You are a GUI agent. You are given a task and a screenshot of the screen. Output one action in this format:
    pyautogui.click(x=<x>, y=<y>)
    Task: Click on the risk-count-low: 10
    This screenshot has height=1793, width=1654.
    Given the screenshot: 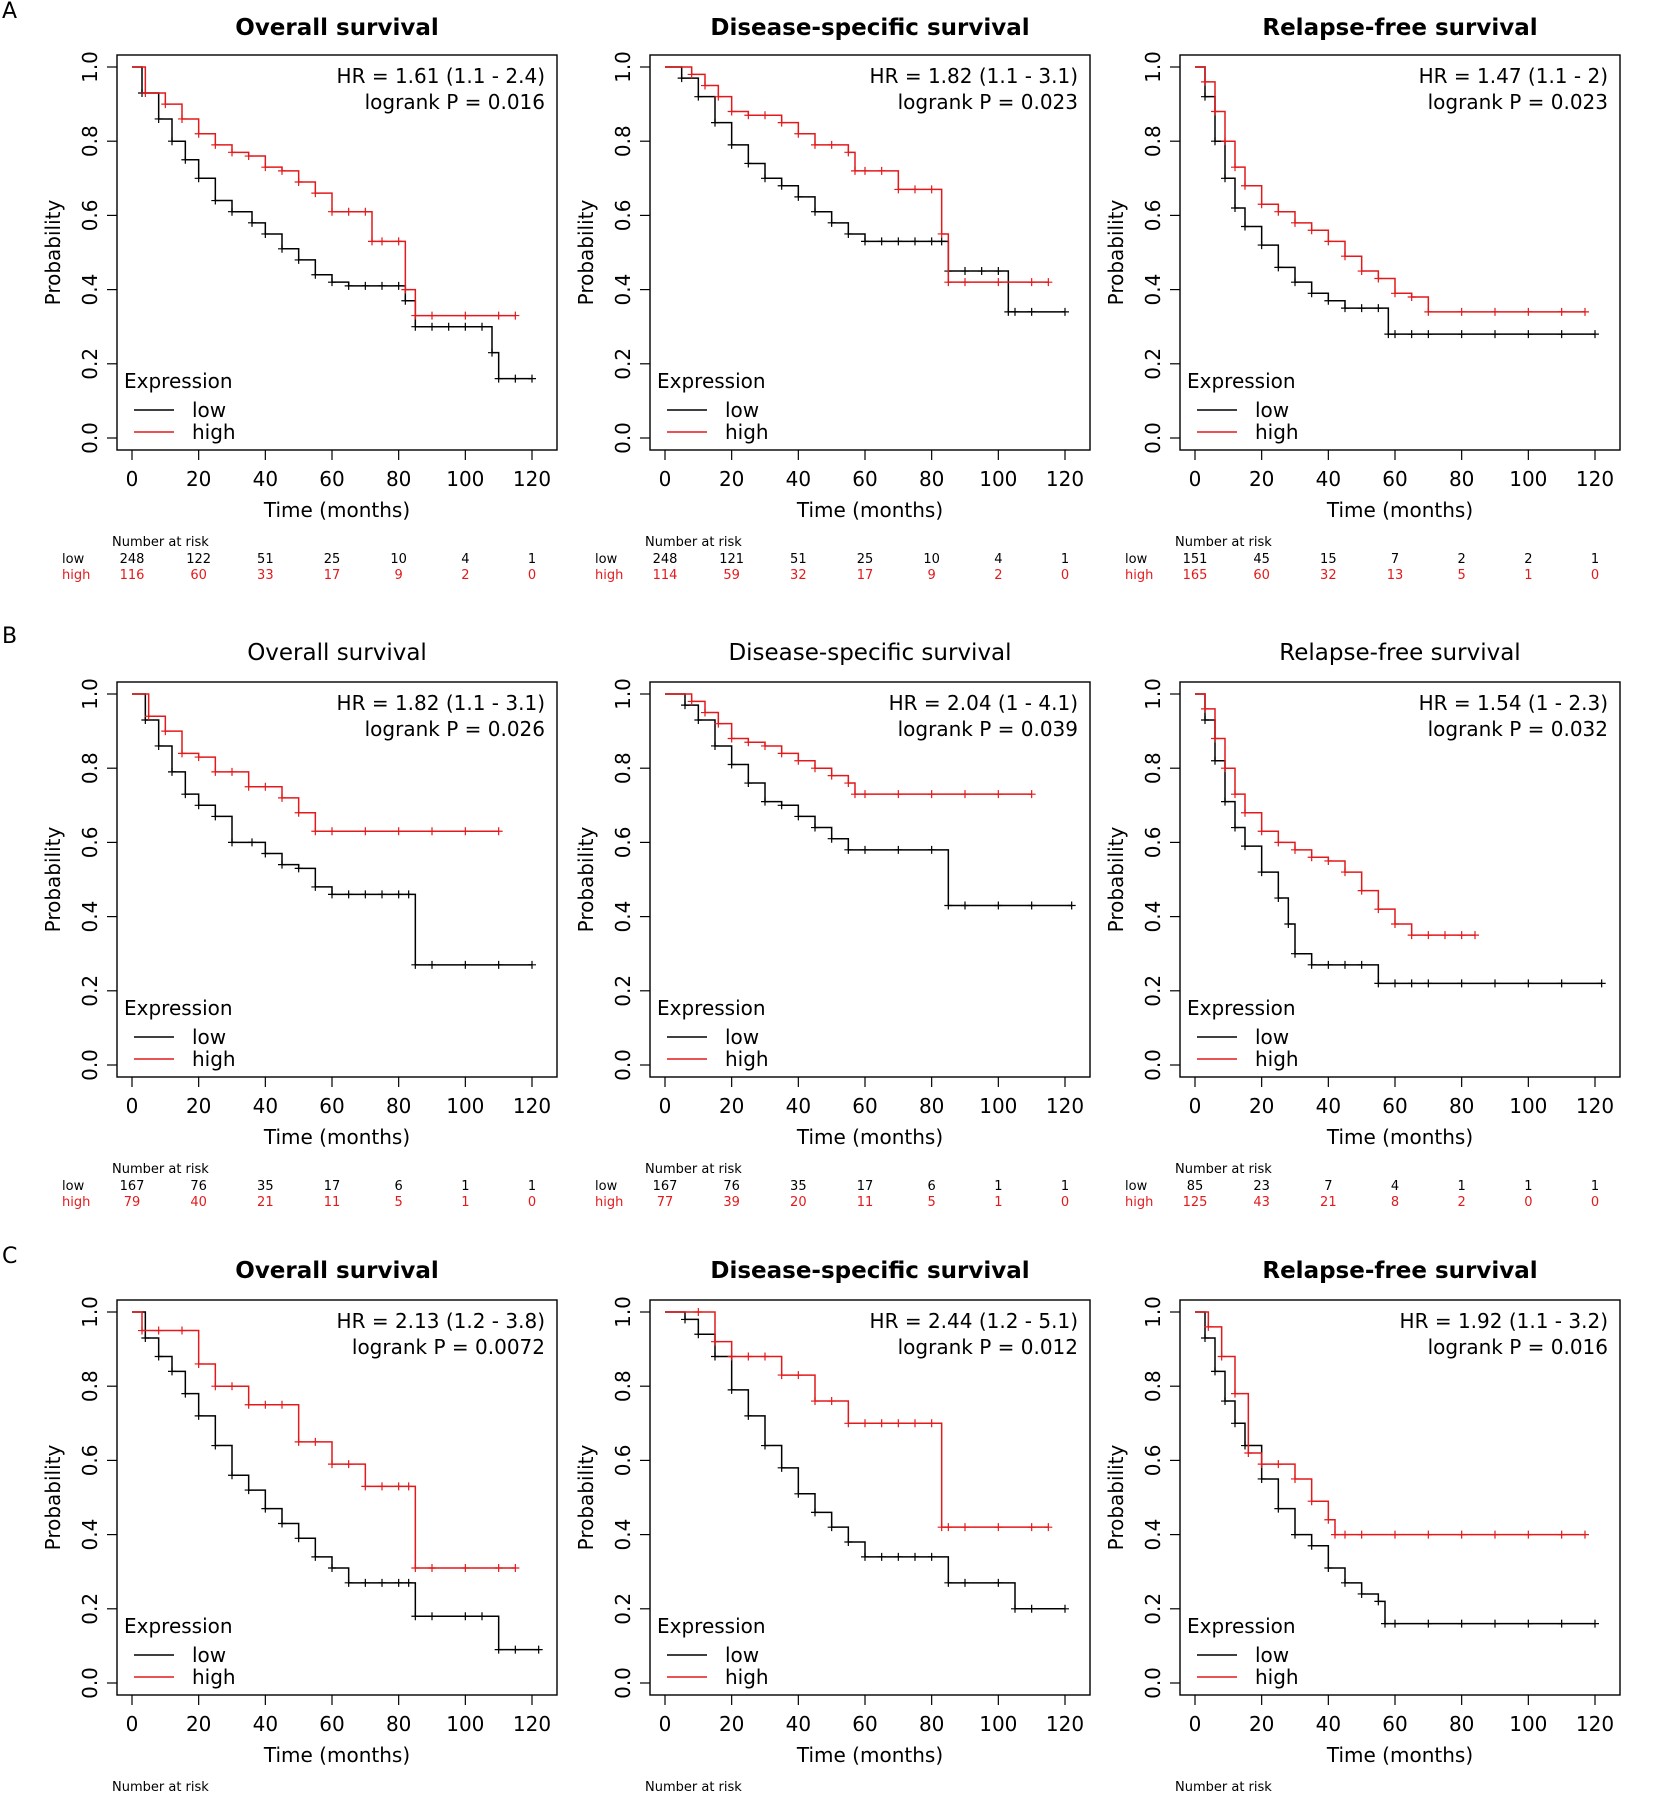 What is the action you would take?
    pyautogui.click(x=398, y=559)
    